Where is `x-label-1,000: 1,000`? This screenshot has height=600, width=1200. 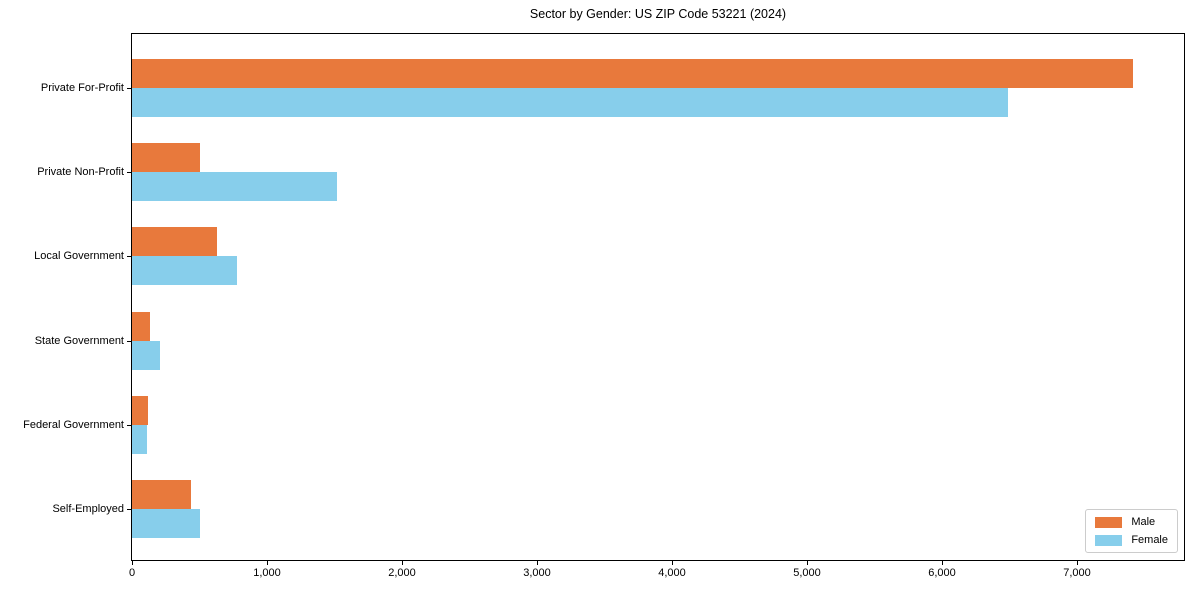 x-label-1,000: 1,000 is located at coordinates (267, 573).